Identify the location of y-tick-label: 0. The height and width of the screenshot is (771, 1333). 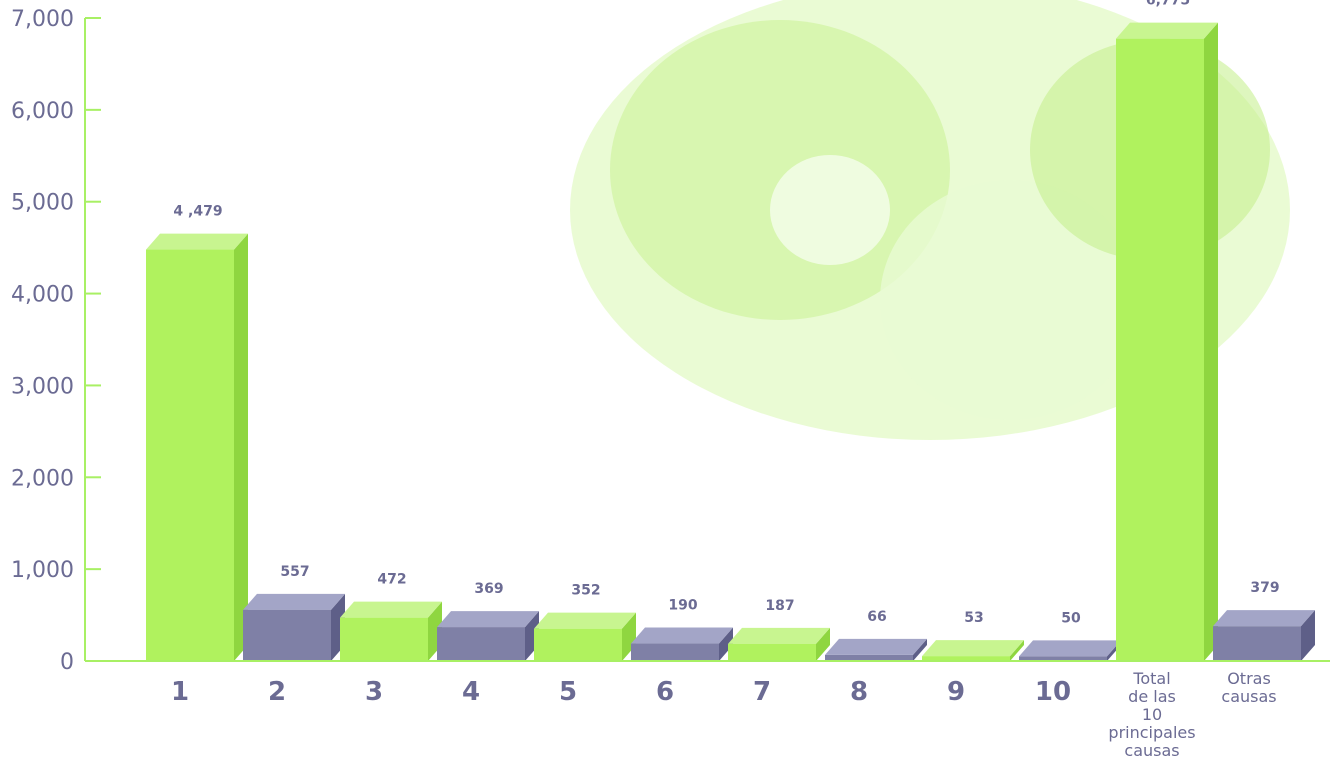
(67, 662).